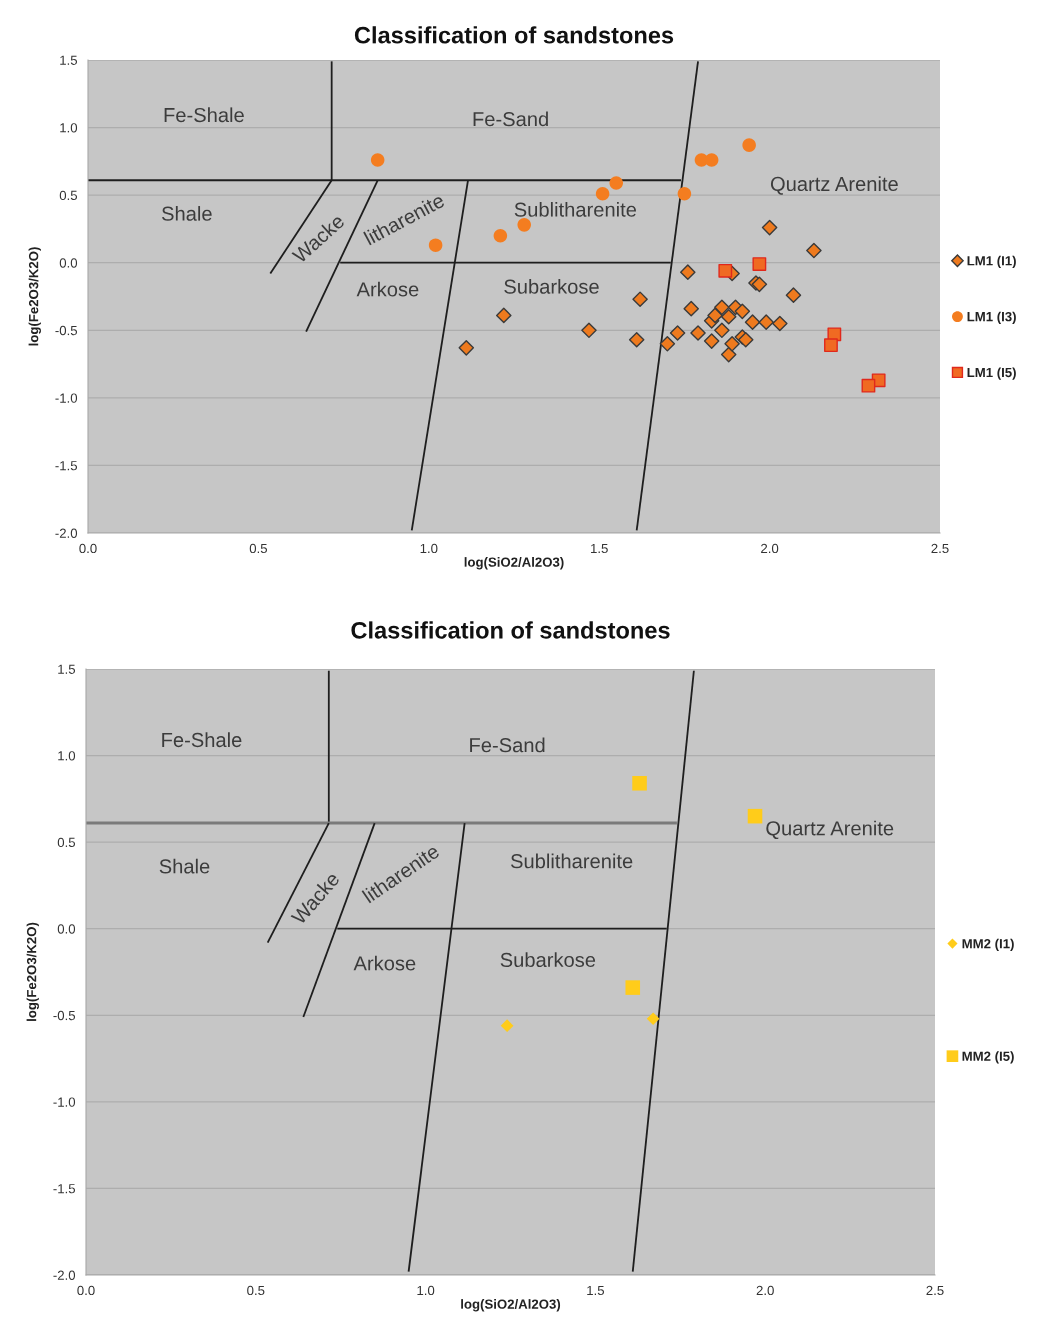  Describe the element at coordinates (991, 262) in the screenshot. I see `legend-label: LM1 (I1)` at that location.